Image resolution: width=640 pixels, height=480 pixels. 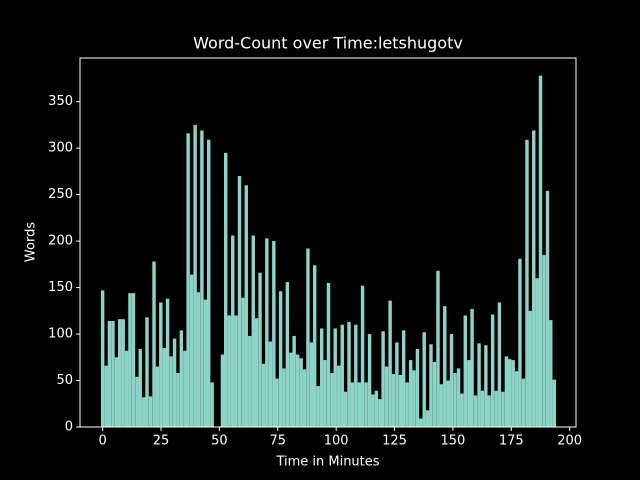 What do you see at coordinates (60, 287) in the screenshot?
I see `y-tick-label: 150` at bounding box center [60, 287].